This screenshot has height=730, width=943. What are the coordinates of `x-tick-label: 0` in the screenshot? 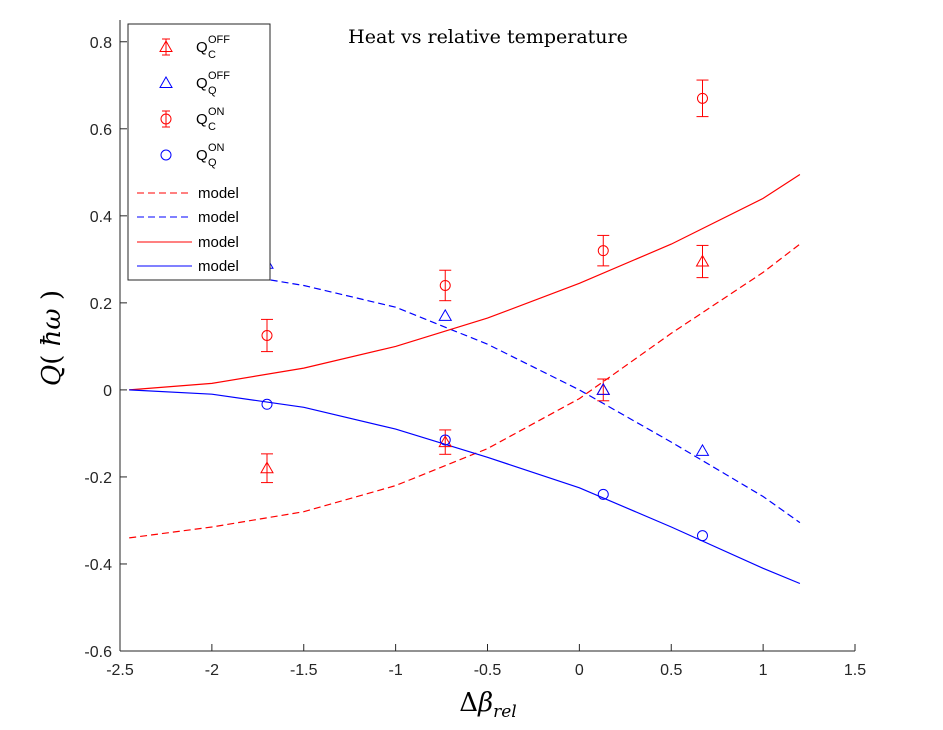 It's located at (579, 670).